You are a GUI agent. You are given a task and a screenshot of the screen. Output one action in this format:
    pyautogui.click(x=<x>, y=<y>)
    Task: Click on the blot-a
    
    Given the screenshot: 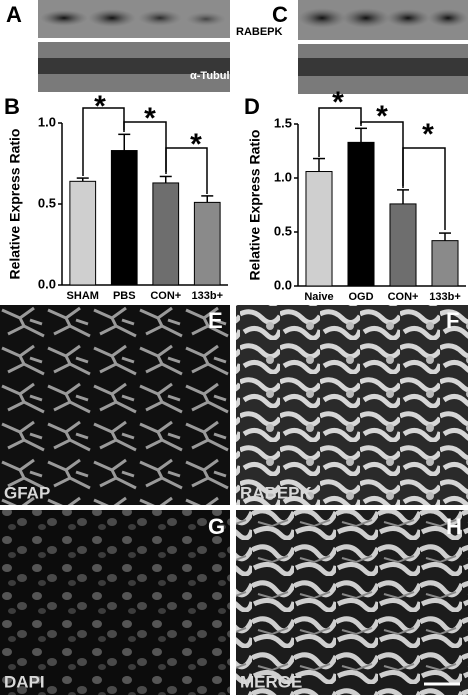 What is the action you would take?
    pyautogui.click(x=134, y=46)
    